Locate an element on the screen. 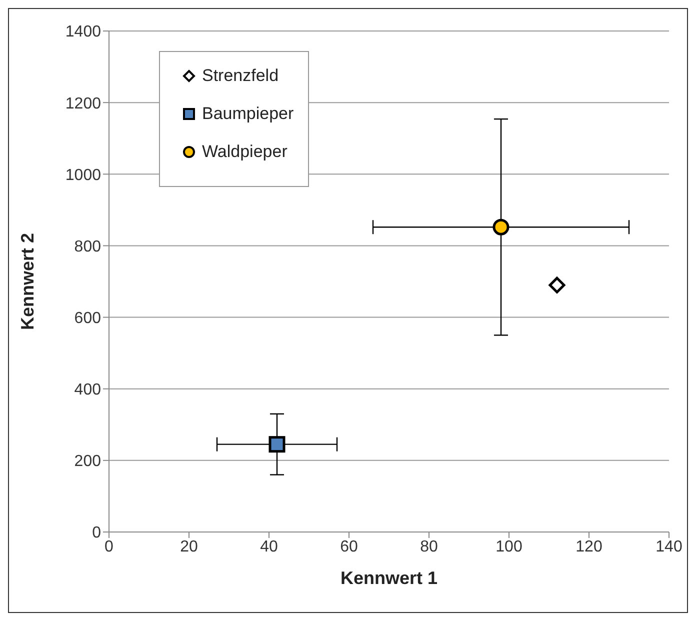 The image size is (696, 621). x-axis-title: Kennwert 1 is located at coordinates (389, 578).